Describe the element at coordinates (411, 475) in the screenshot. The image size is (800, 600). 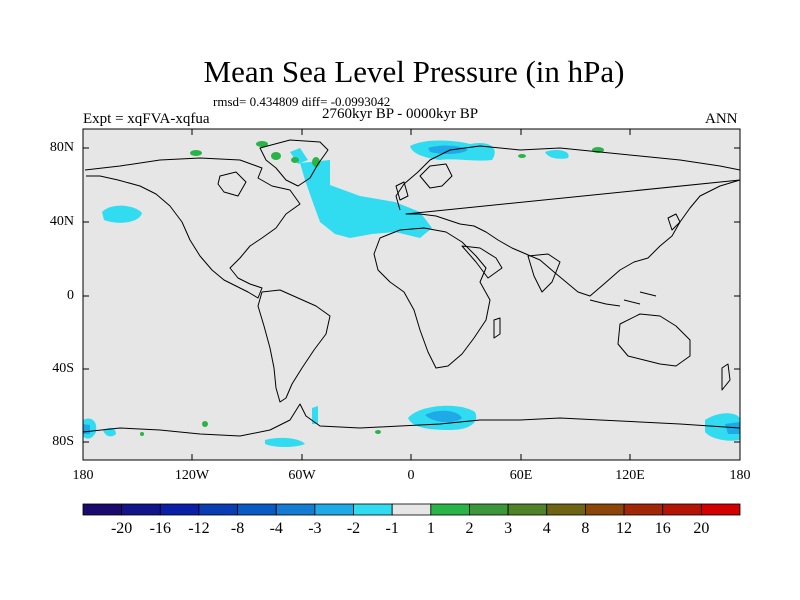
I see `lon-label-0: 0` at that location.